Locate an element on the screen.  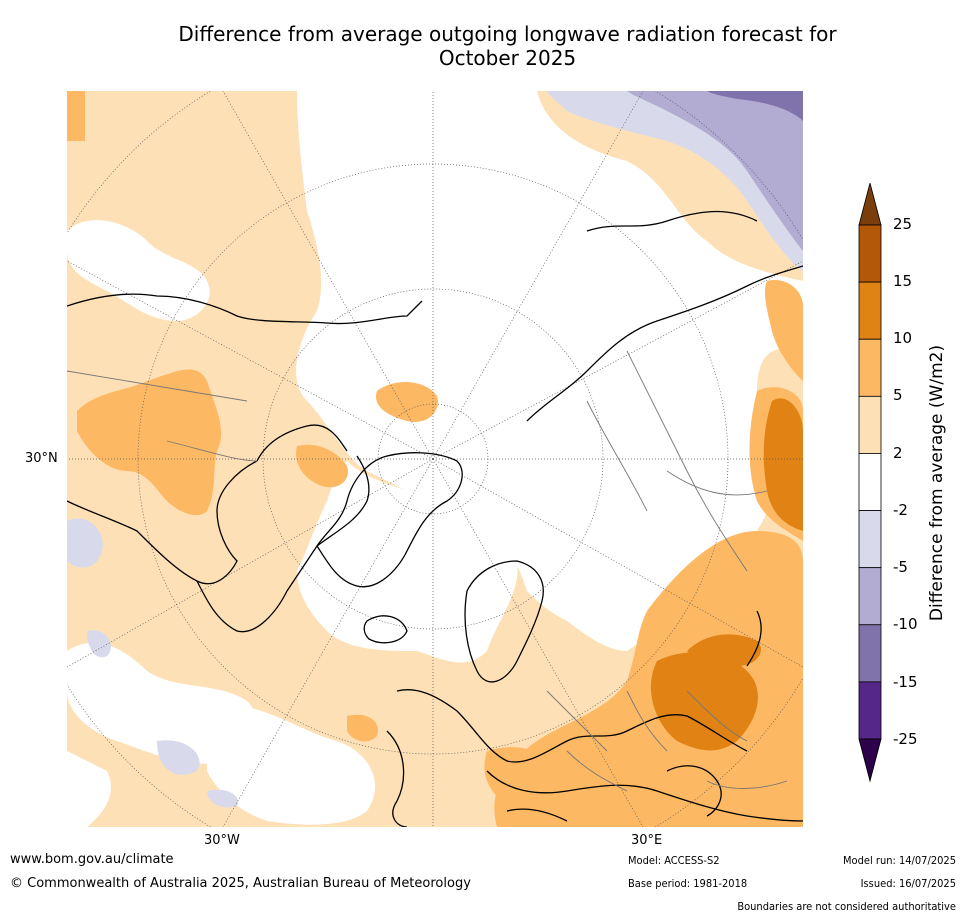
colorbar-bands is located at coordinates (870, 482).